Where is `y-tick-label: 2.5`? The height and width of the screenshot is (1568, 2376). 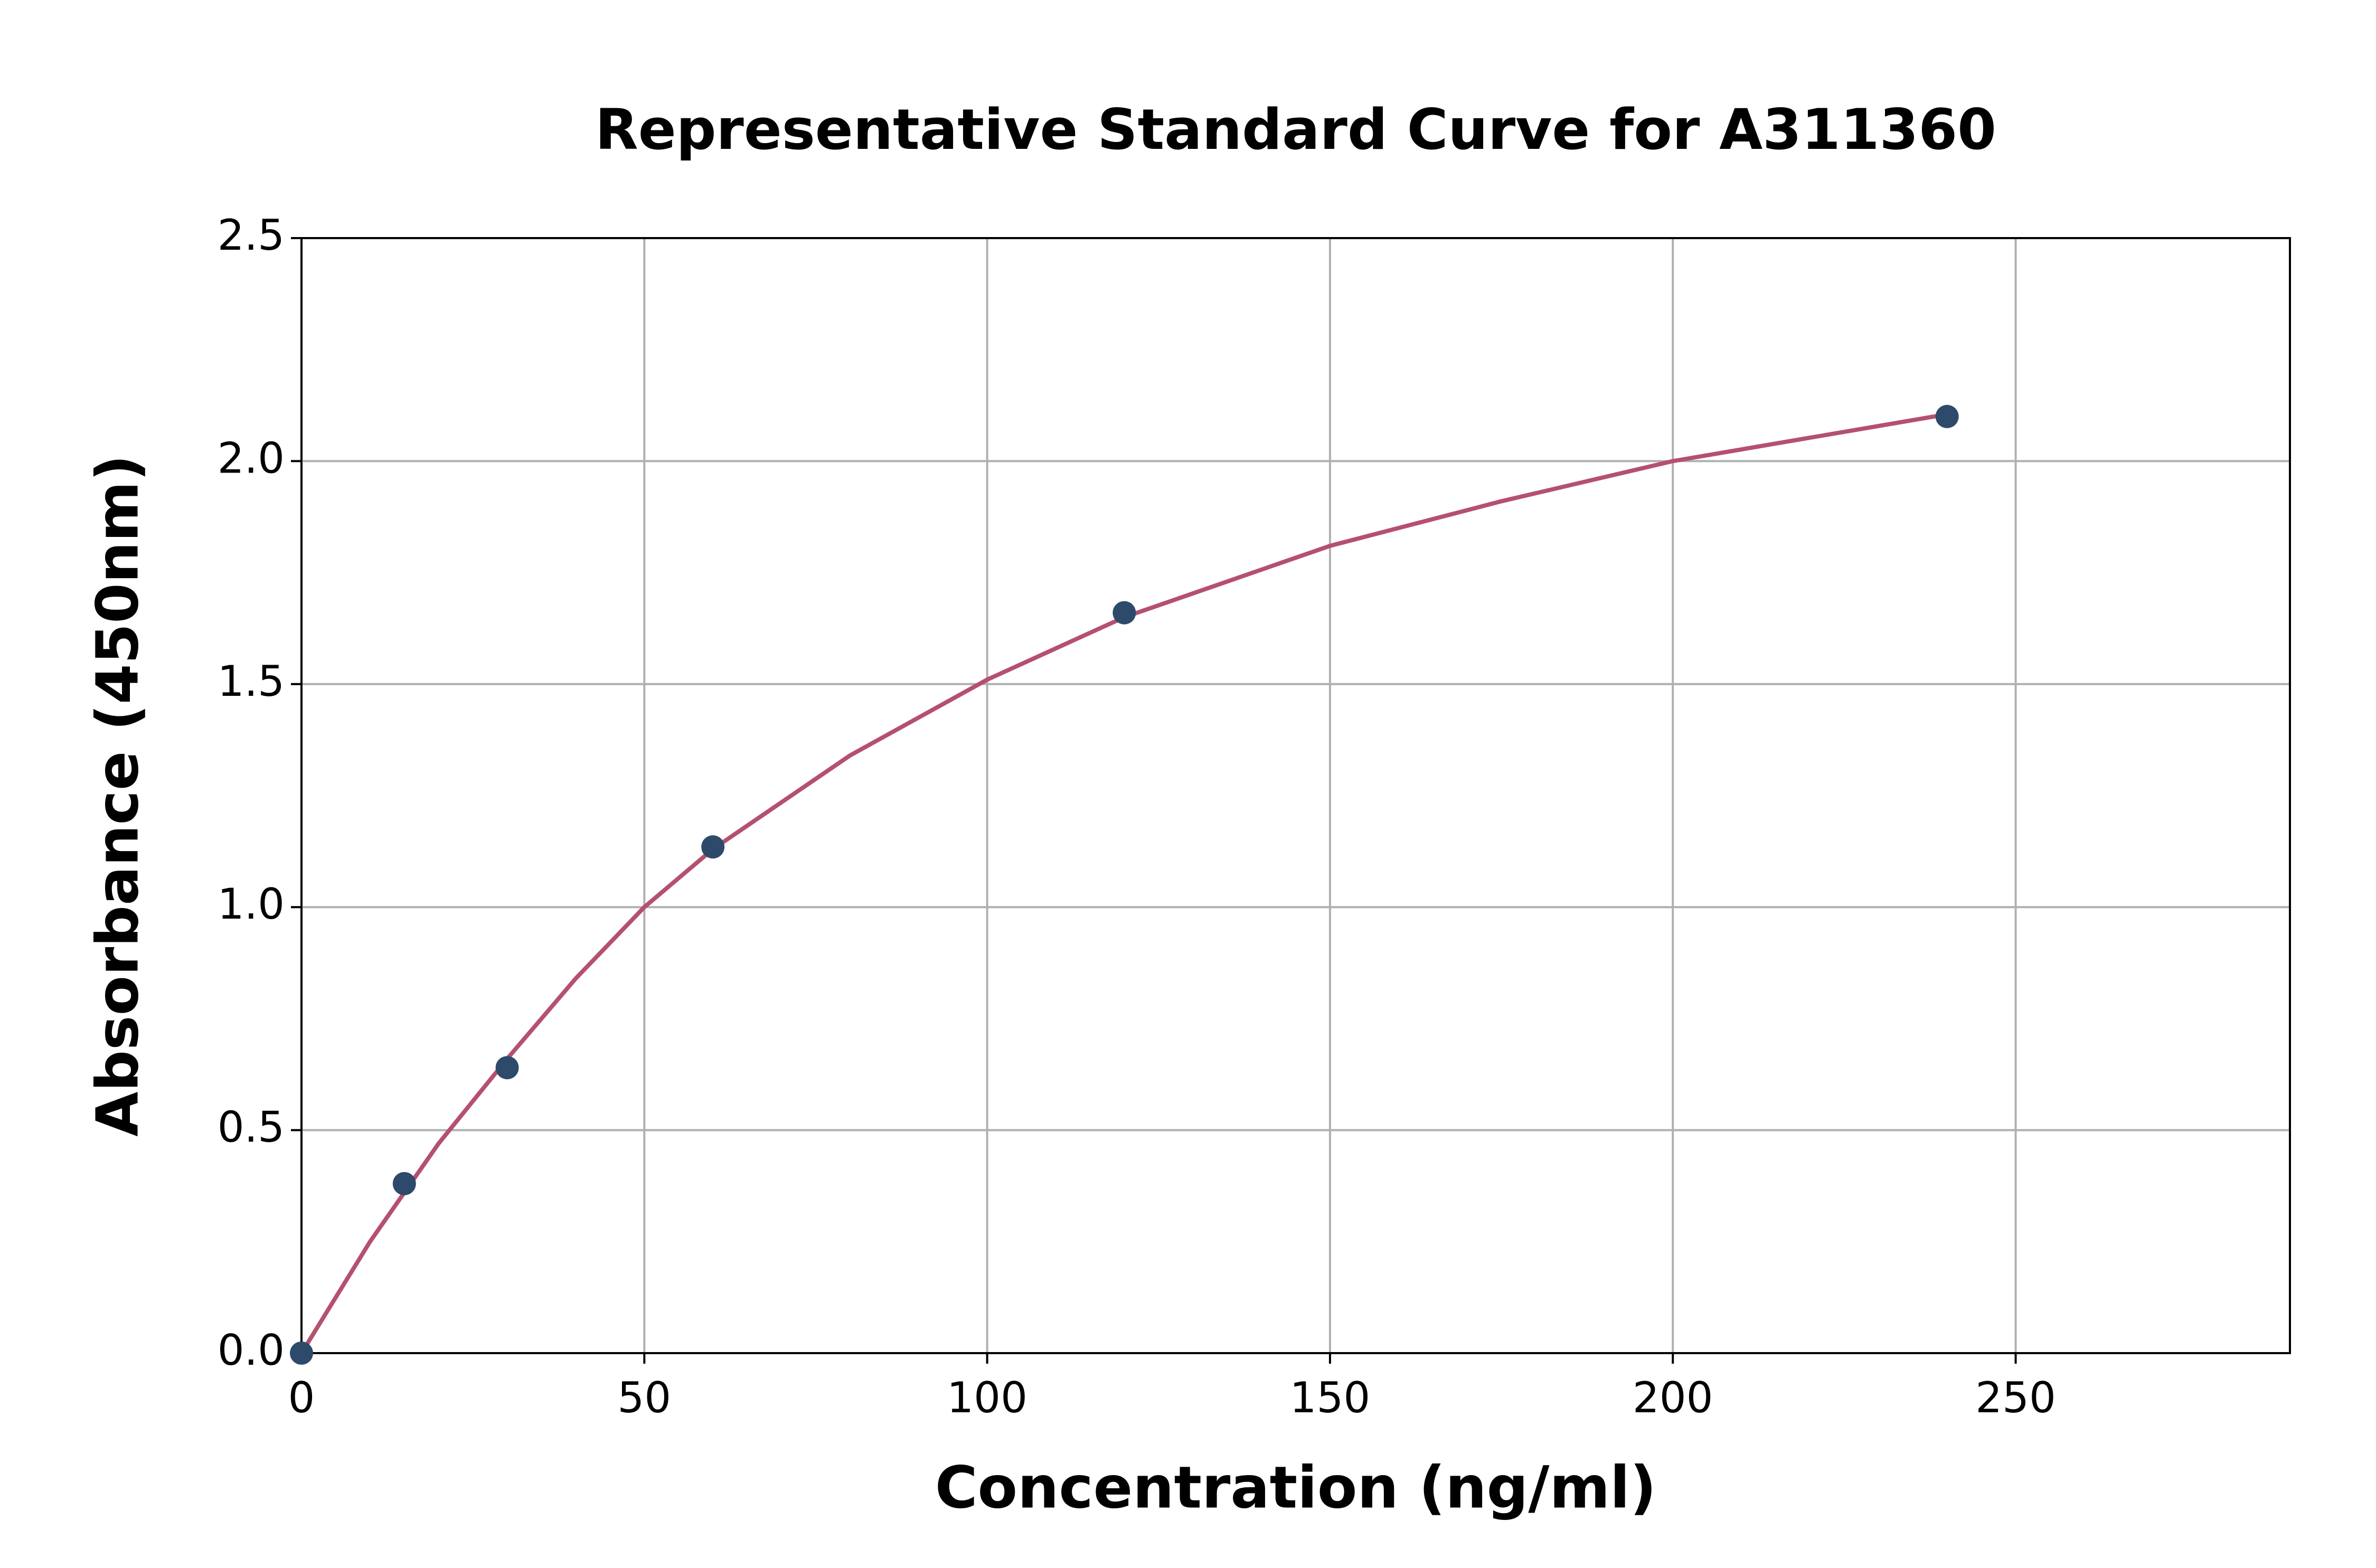 y-tick-label: 2.5 is located at coordinates (252, 235).